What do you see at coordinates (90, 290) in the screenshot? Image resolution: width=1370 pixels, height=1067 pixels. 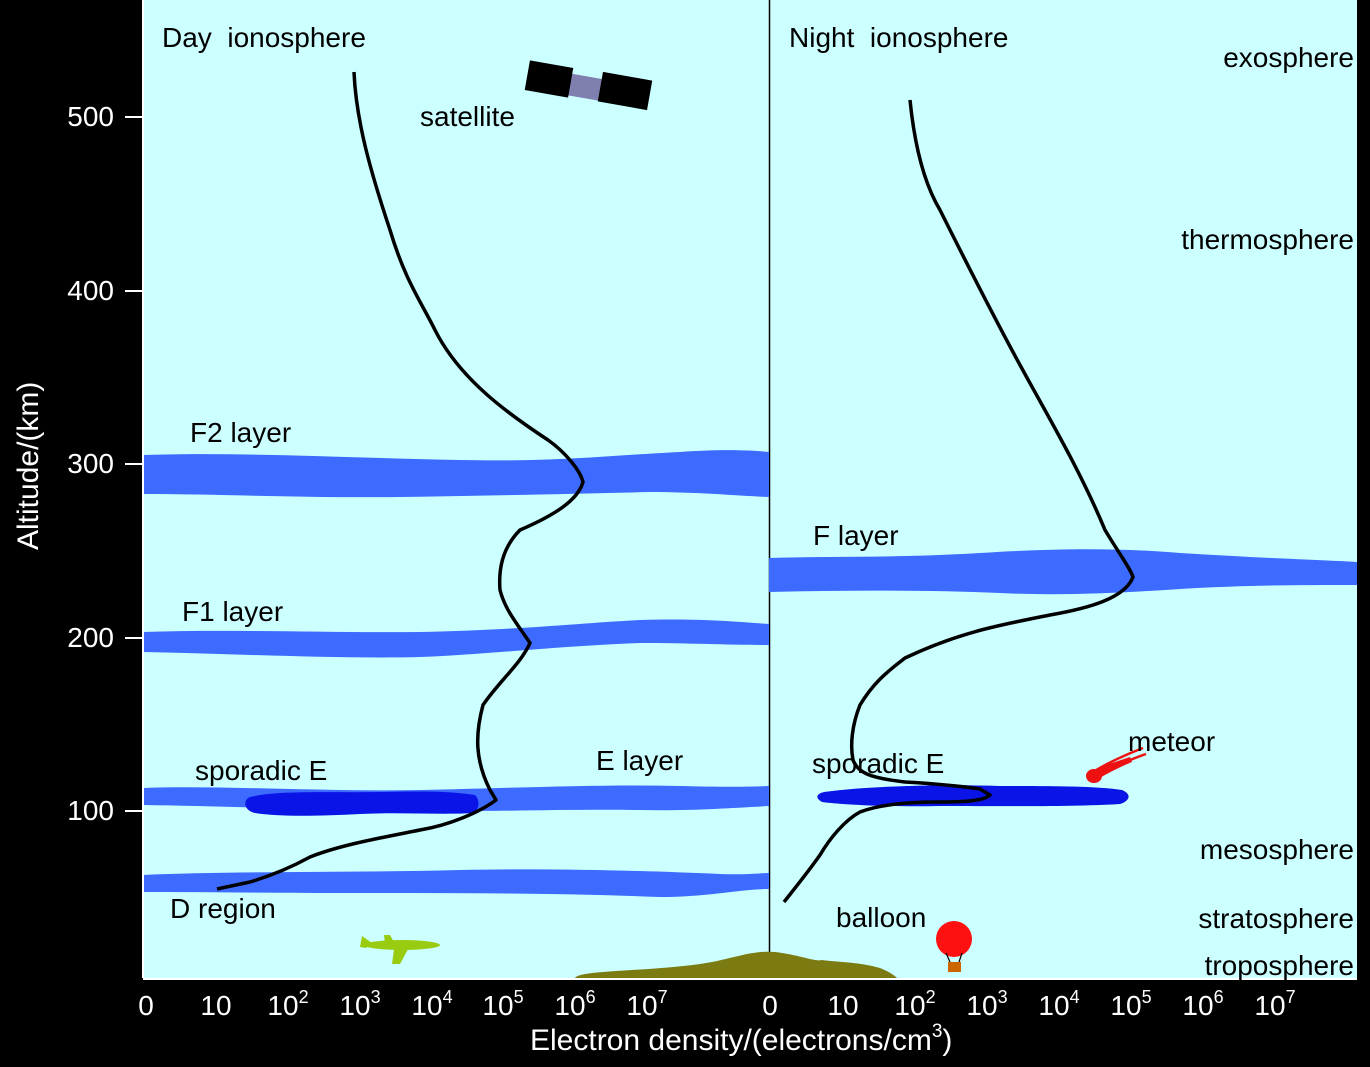 I see `y-tick-label: 400` at bounding box center [90, 290].